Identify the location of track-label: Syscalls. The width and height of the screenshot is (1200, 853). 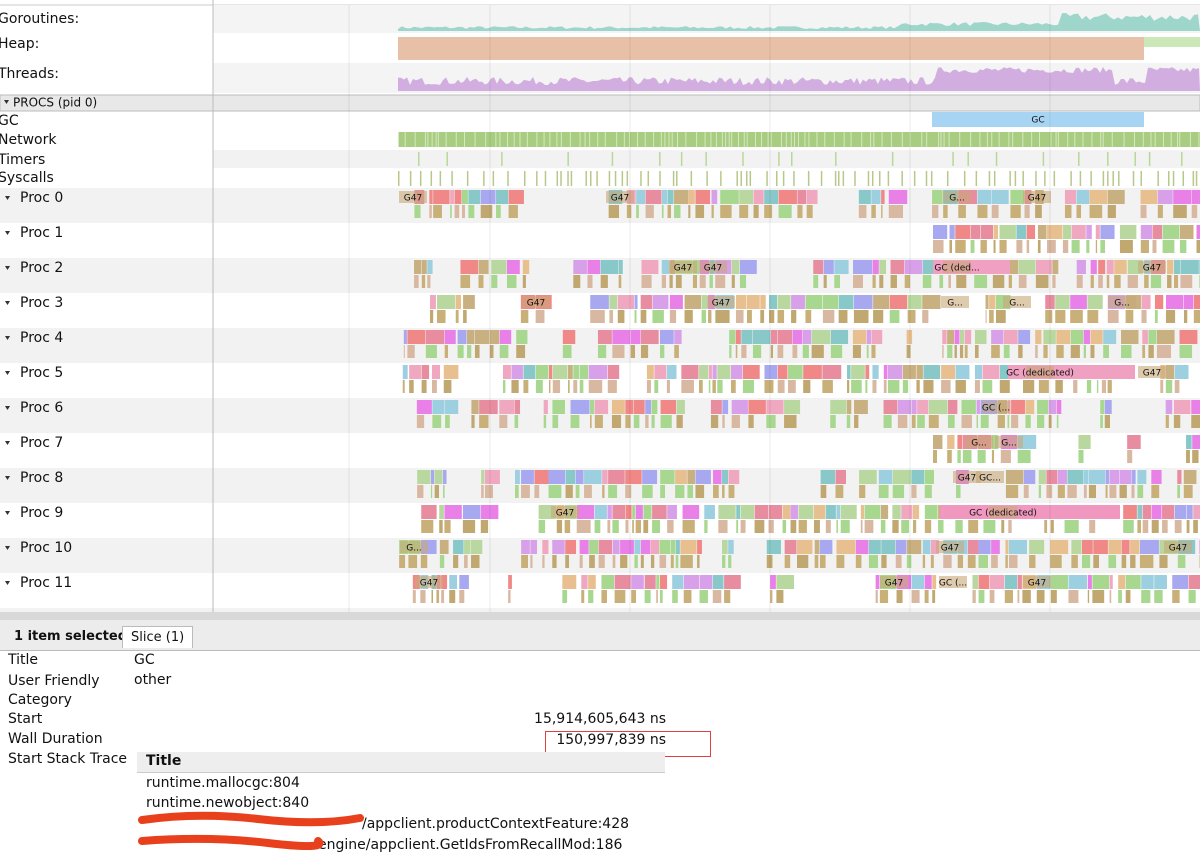
(27, 178).